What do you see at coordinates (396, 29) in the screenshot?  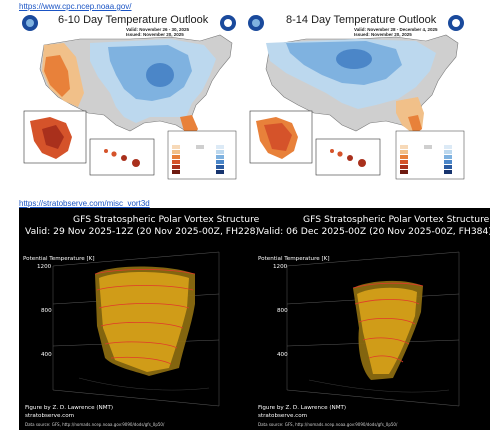 I see `outlook-valid: Valid: November 28 - December 4, 2025` at bounding box center [396, 29].